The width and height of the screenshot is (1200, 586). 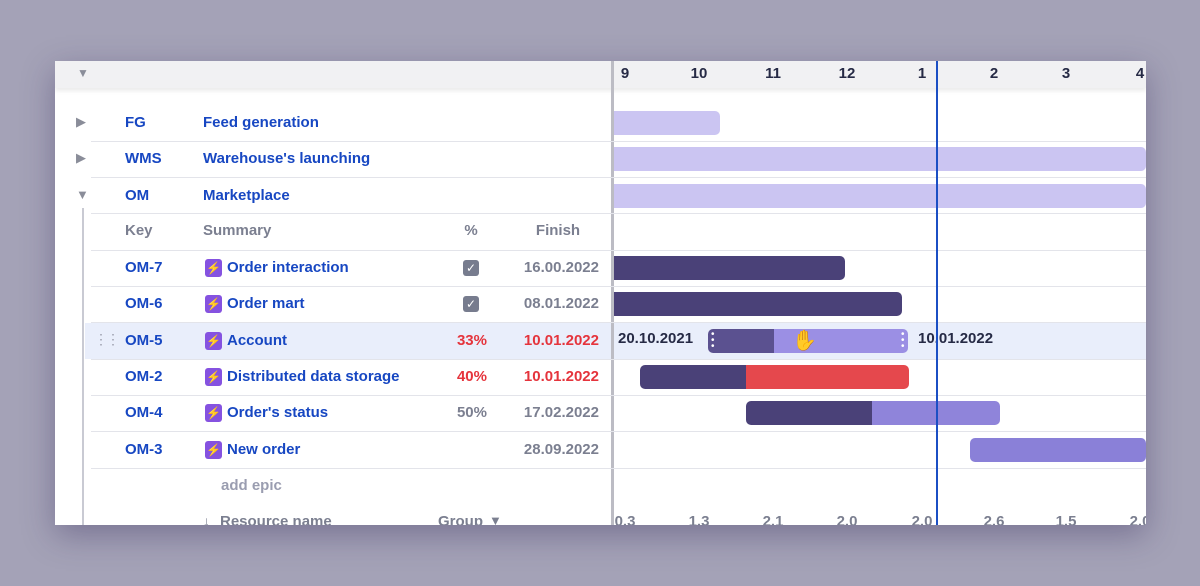 I want to click on task-summary: Distributed data storage, so click(x=313, y=376).